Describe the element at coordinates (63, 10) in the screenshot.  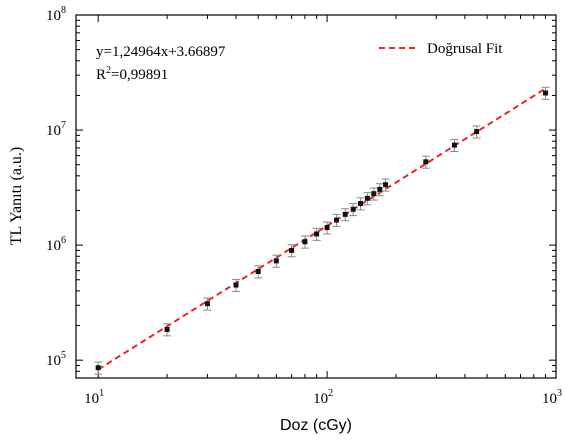
I see `y-tick-label-exponent: 8` at that location.